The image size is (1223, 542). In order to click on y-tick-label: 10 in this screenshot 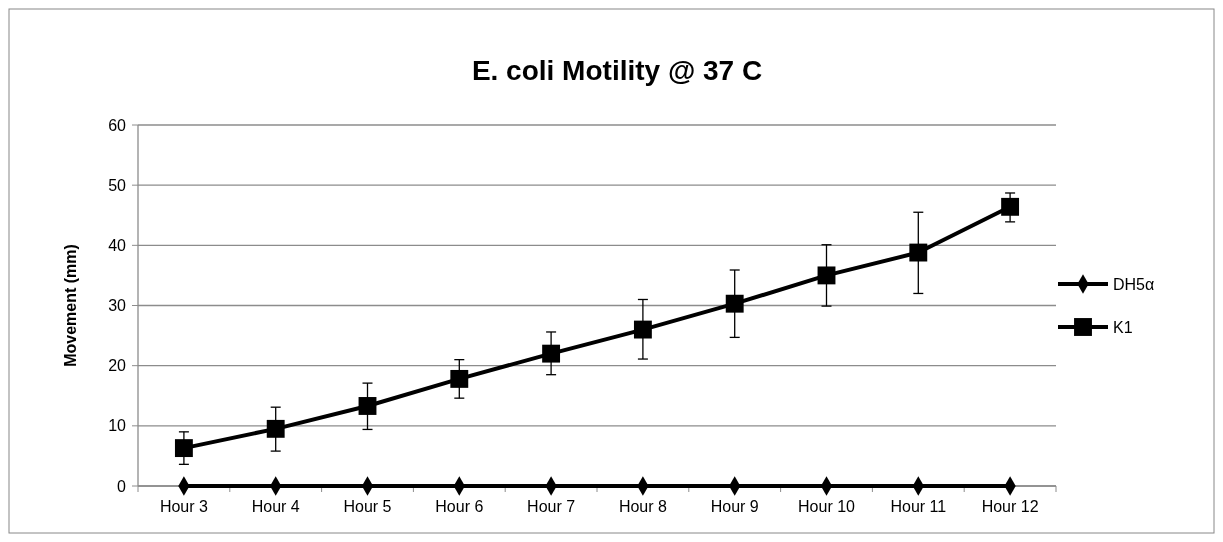, I will do `click(117, 426)`.